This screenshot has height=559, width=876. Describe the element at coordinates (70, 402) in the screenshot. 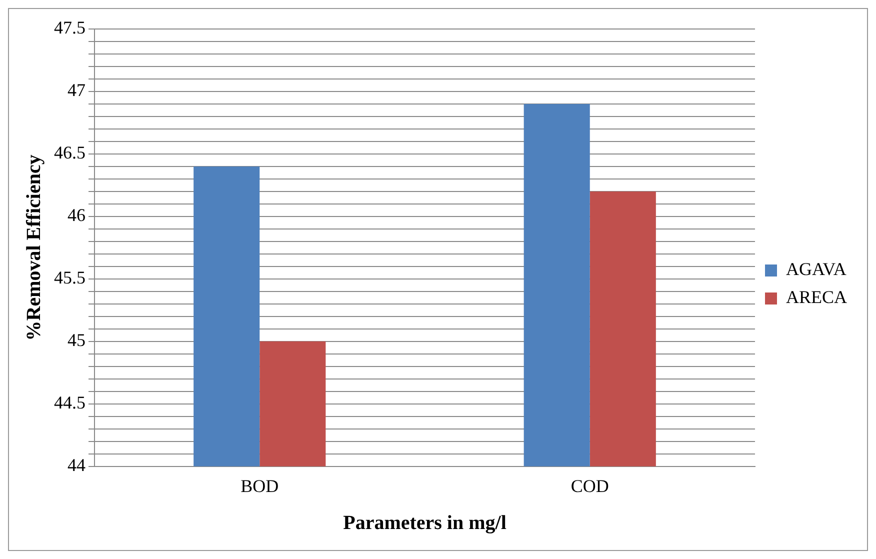

I see `y-tick-label: 44.5` at that location.